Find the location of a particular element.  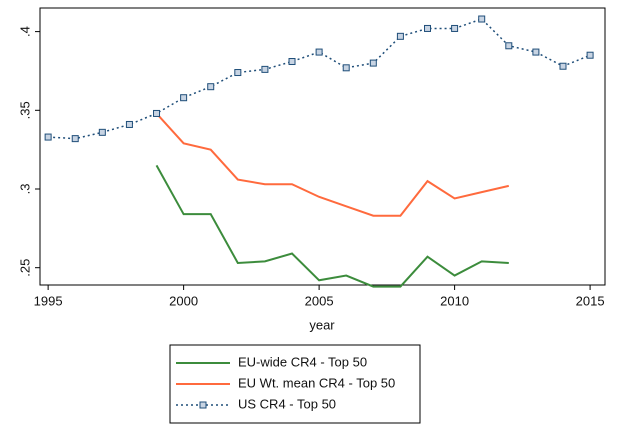

x-tick-label: 2010 is located at coordinates (454, 300).